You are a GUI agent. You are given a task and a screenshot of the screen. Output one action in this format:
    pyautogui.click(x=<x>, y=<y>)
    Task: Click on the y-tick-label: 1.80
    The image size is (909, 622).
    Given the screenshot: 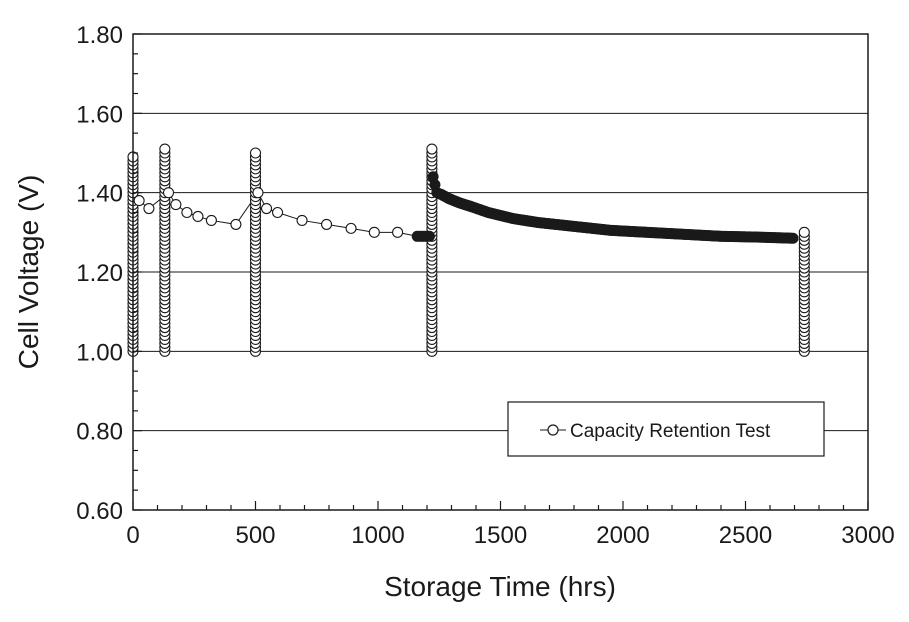 What is the action you would take?
    pyautogui.click(x=99, y=35)
    